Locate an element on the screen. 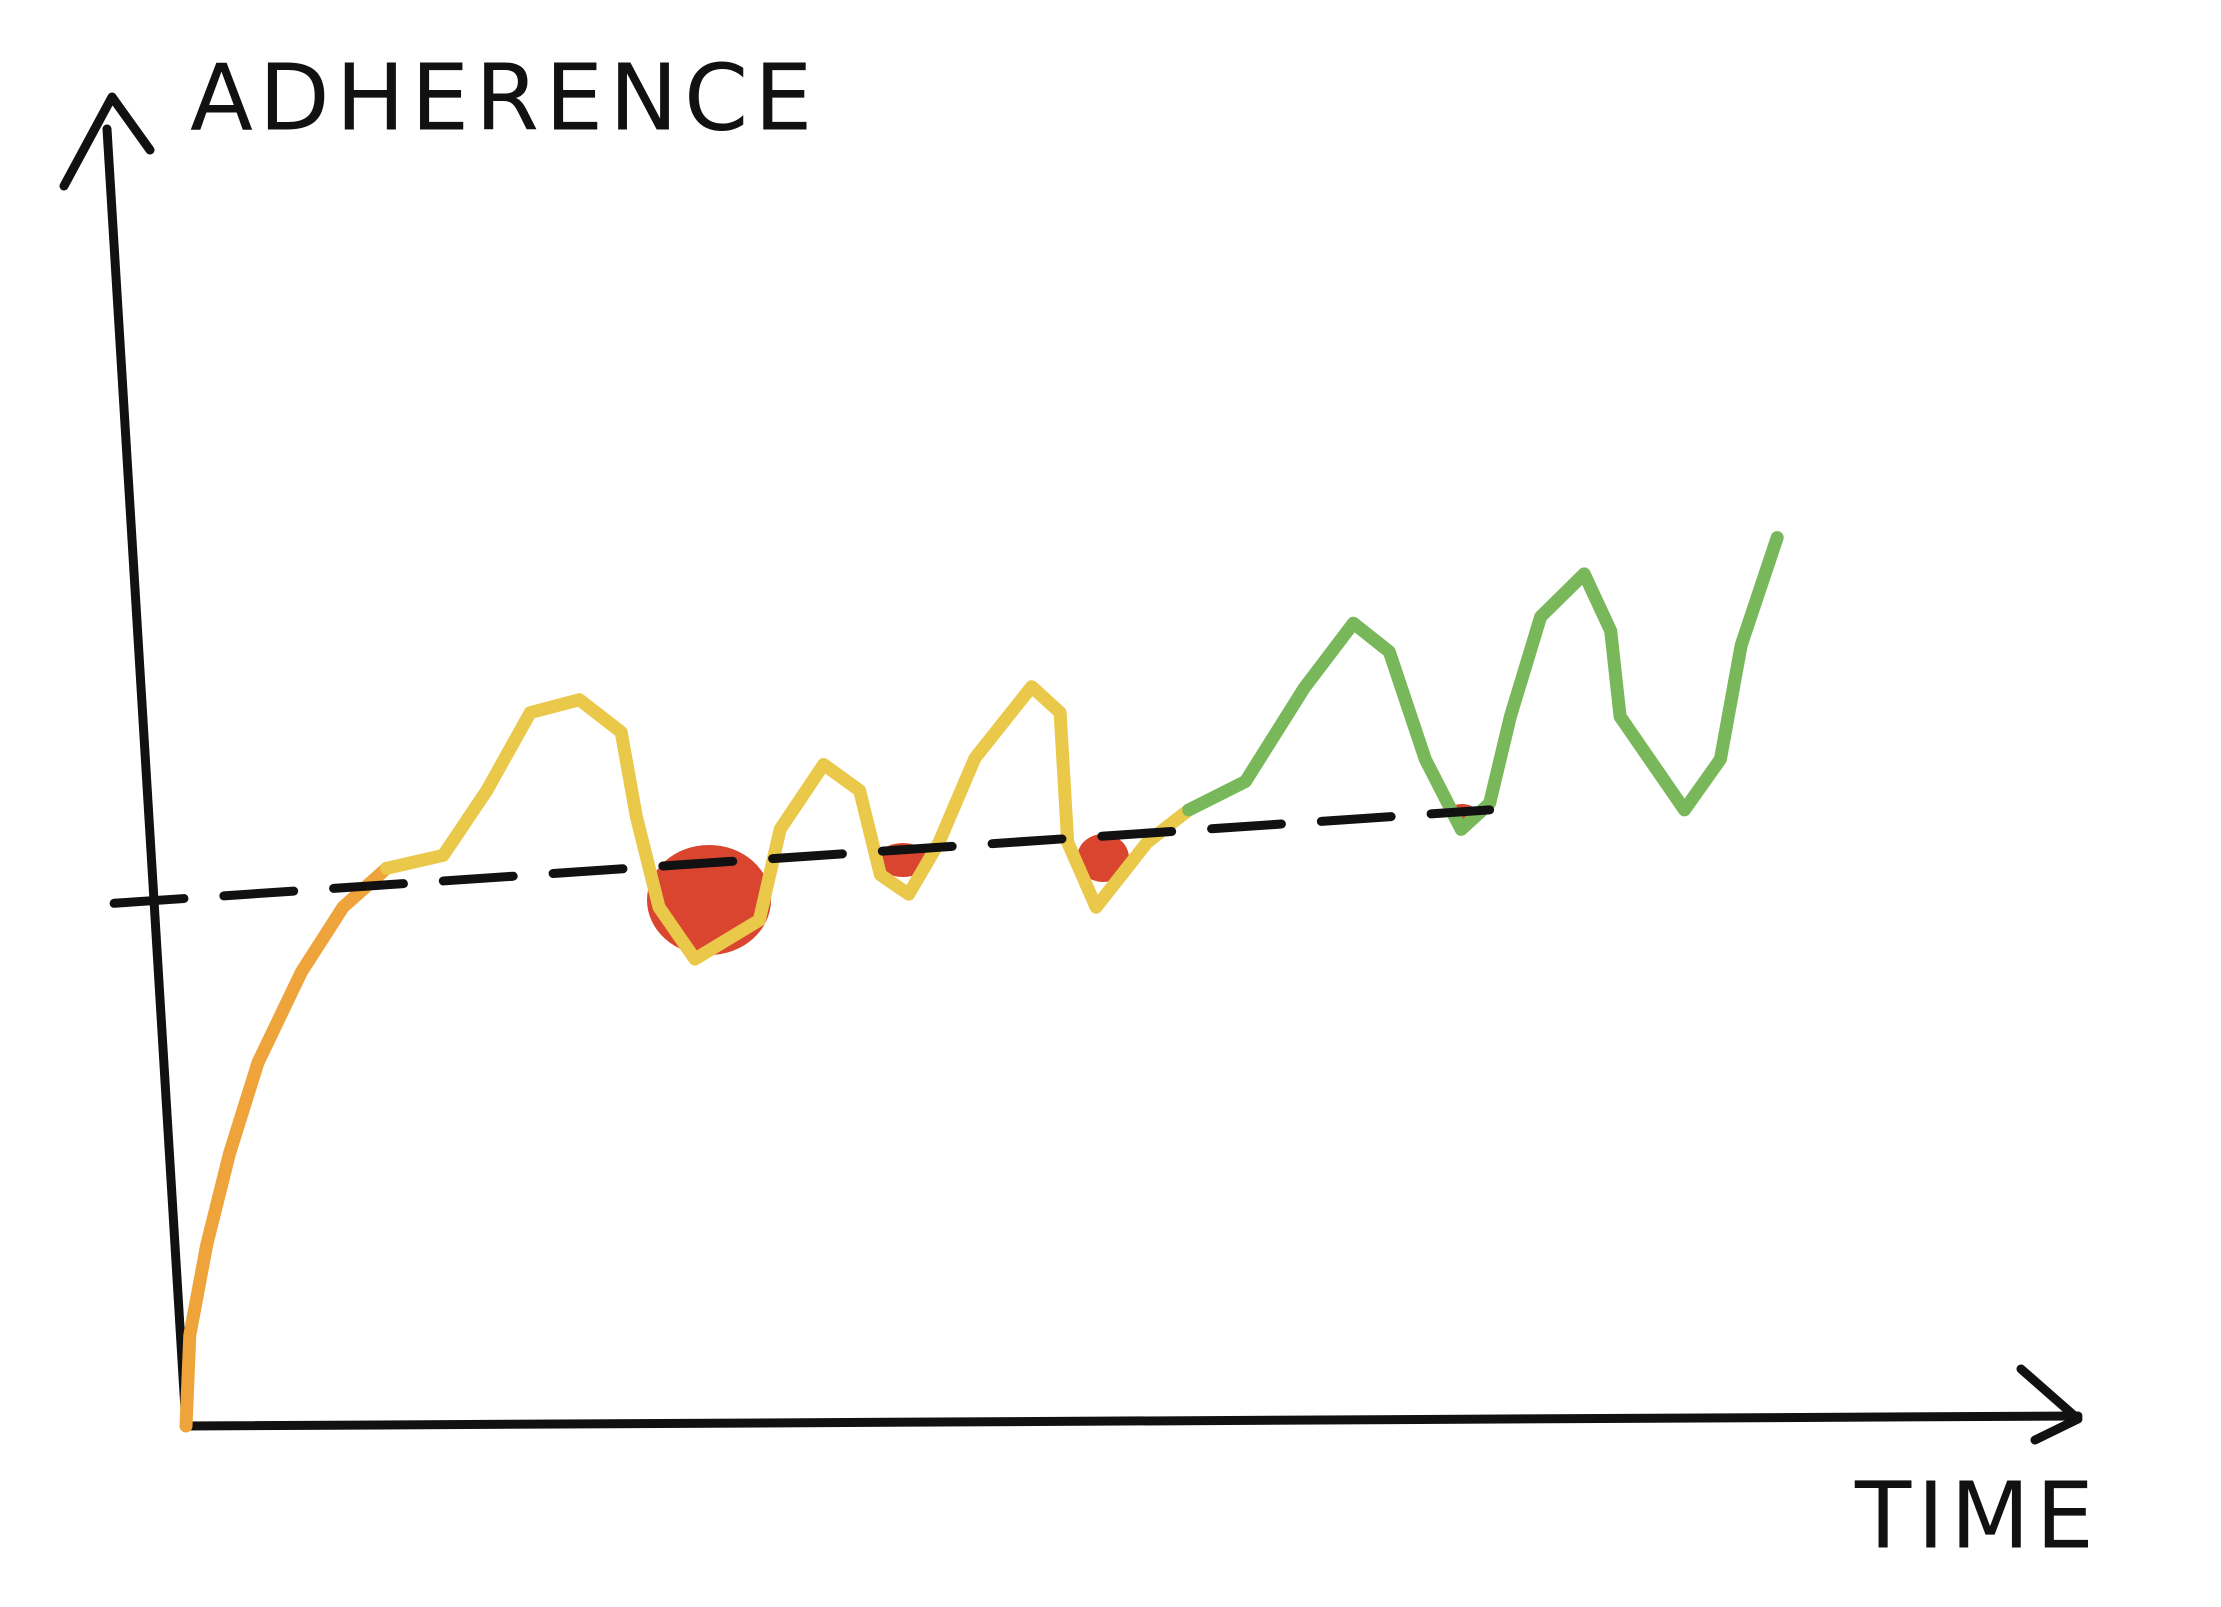  x-axis is located at coordinates (1132, 1421).